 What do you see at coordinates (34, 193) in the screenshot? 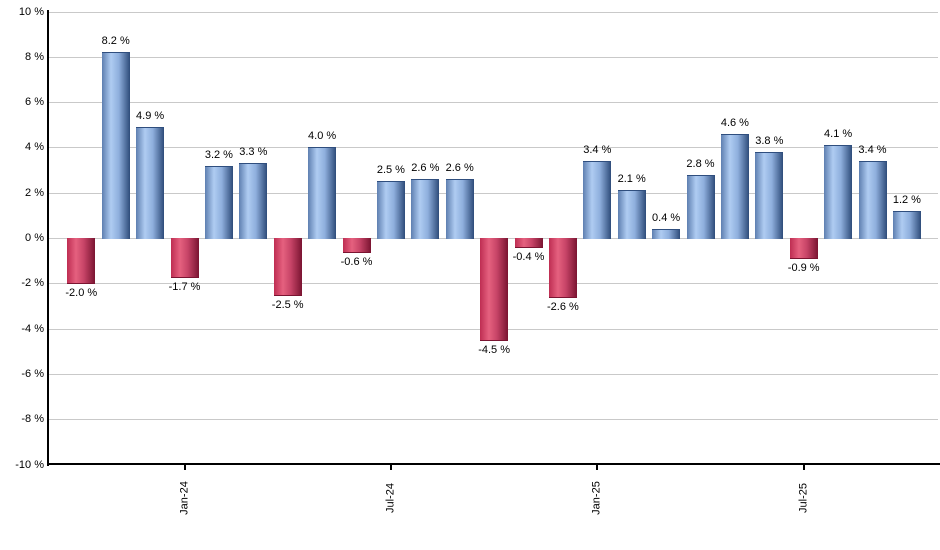
I see `y-axis-tick-label: 2 %` at bounding box center [34, 193].